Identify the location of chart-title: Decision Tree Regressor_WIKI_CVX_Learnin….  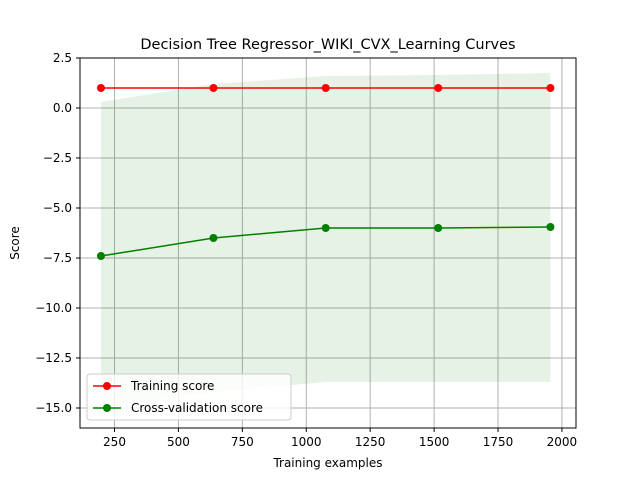
(327, 45).